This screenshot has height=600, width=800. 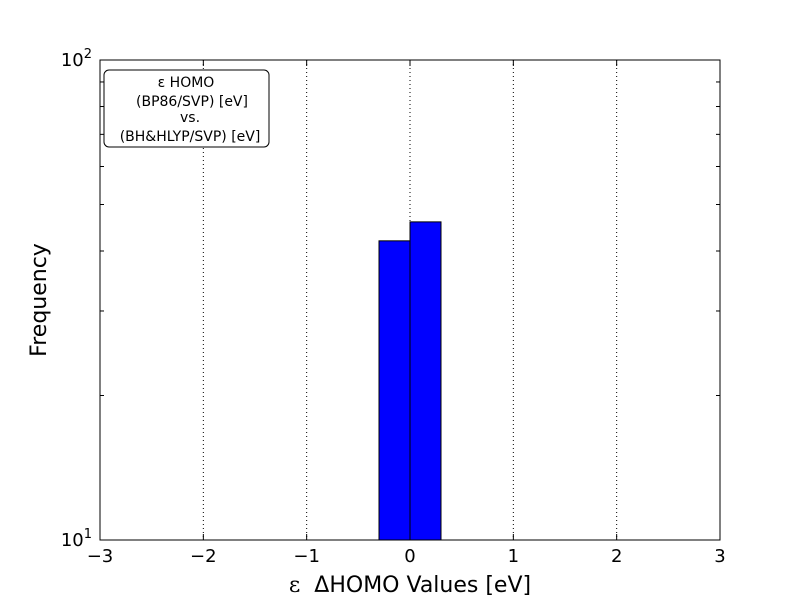 What do you see at coordinates (190, 137) in the screenshot?
I see `legend-line-4: (BH&HLYP/SVP) [eV]` at bounding box center [190, 137].